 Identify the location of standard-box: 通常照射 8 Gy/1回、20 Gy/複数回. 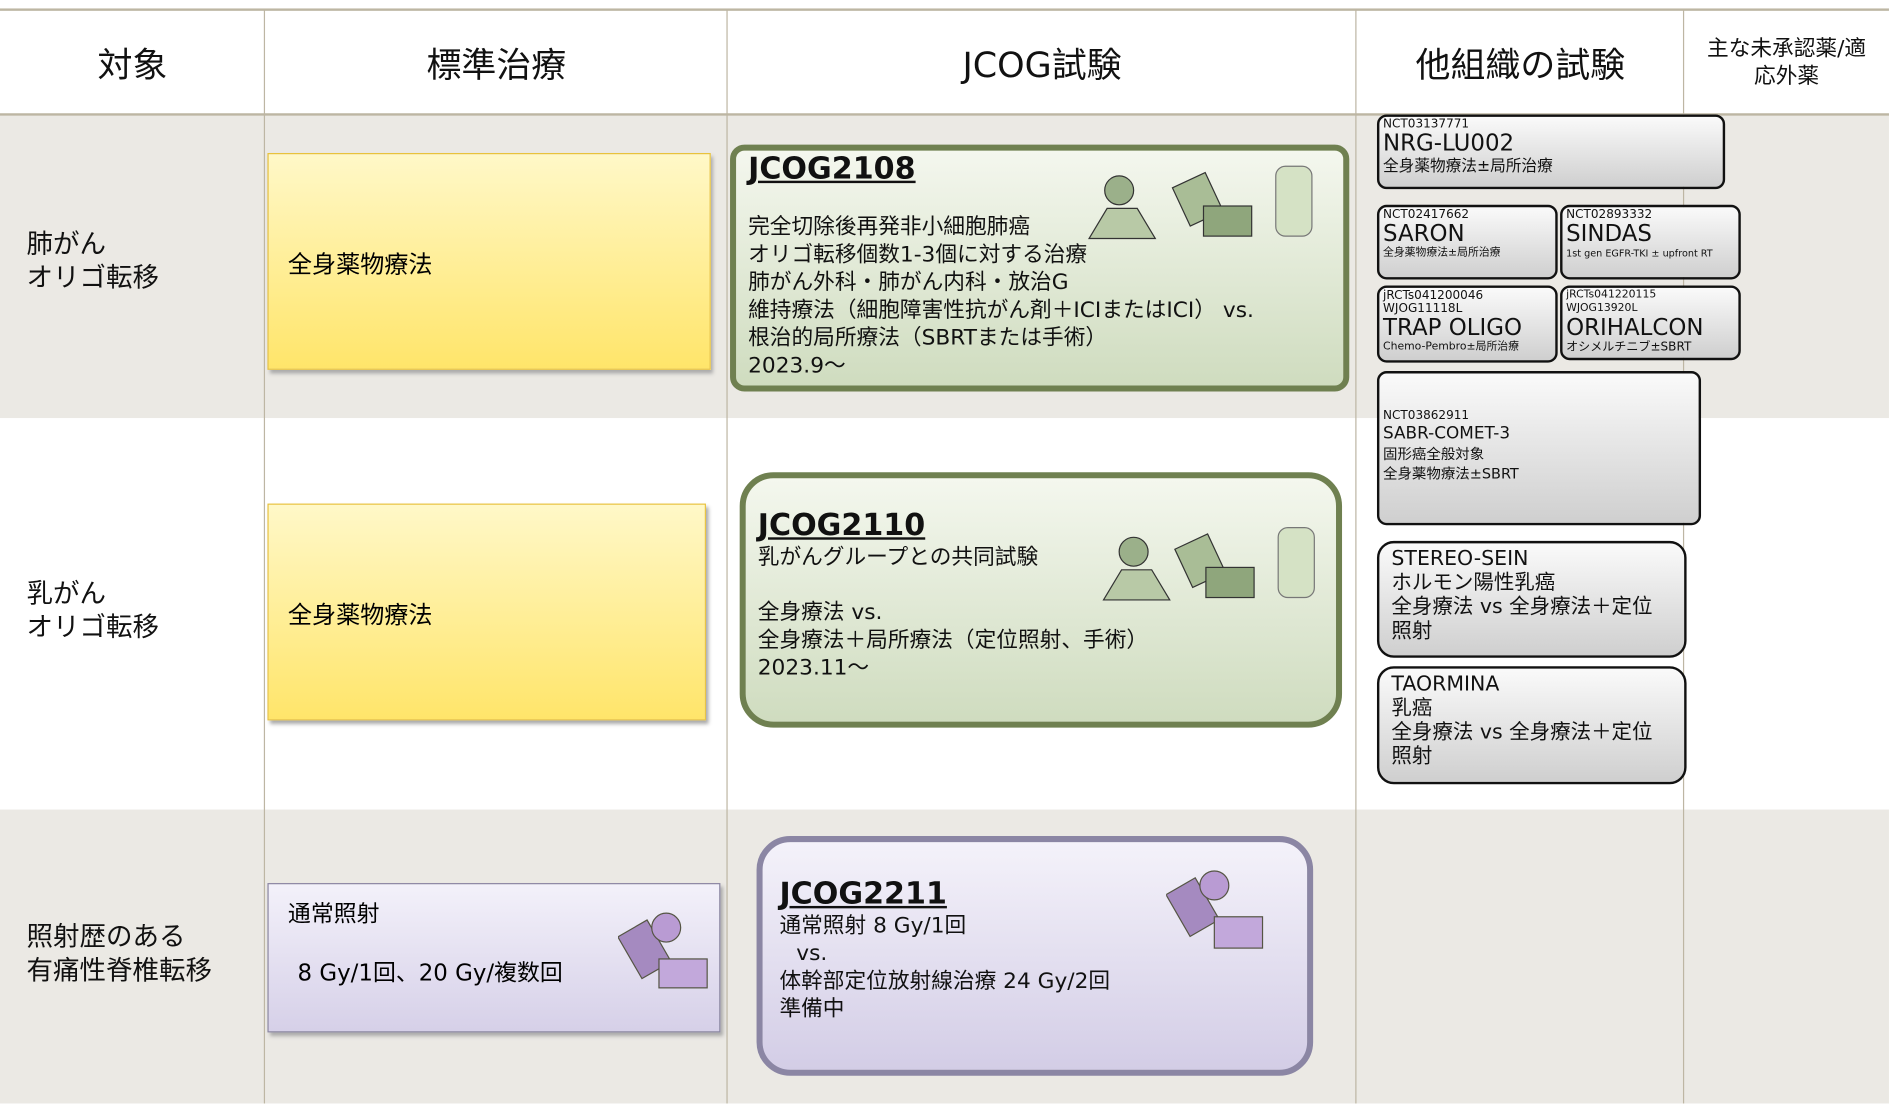
(494, 958).